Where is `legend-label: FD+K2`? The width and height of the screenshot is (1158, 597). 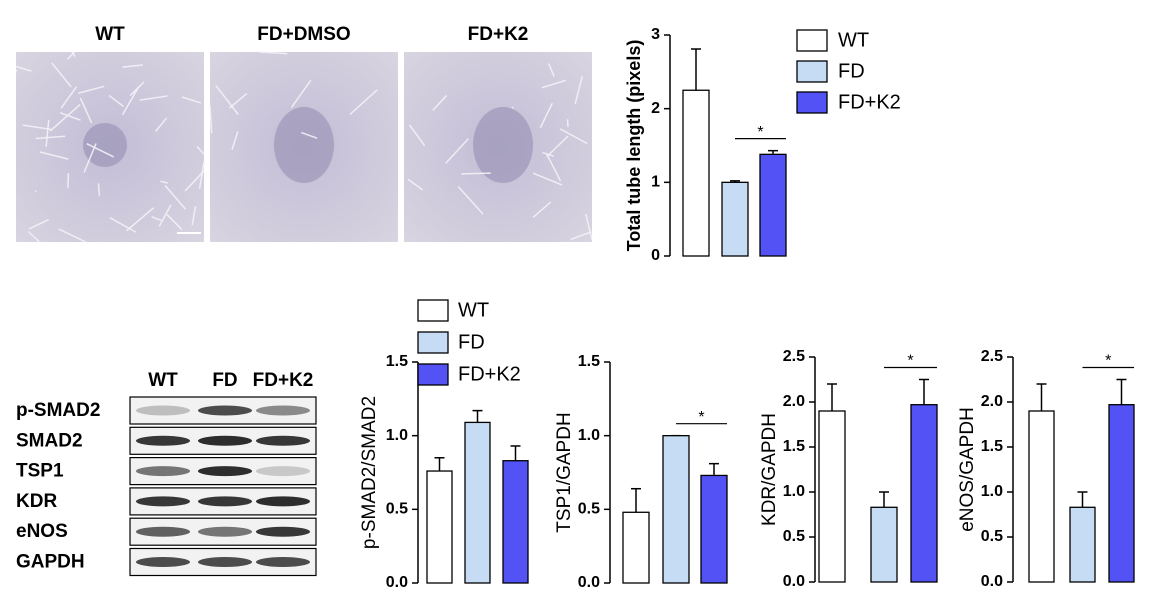
legend-label: FD+K2 is located at coordinates (869, 102).